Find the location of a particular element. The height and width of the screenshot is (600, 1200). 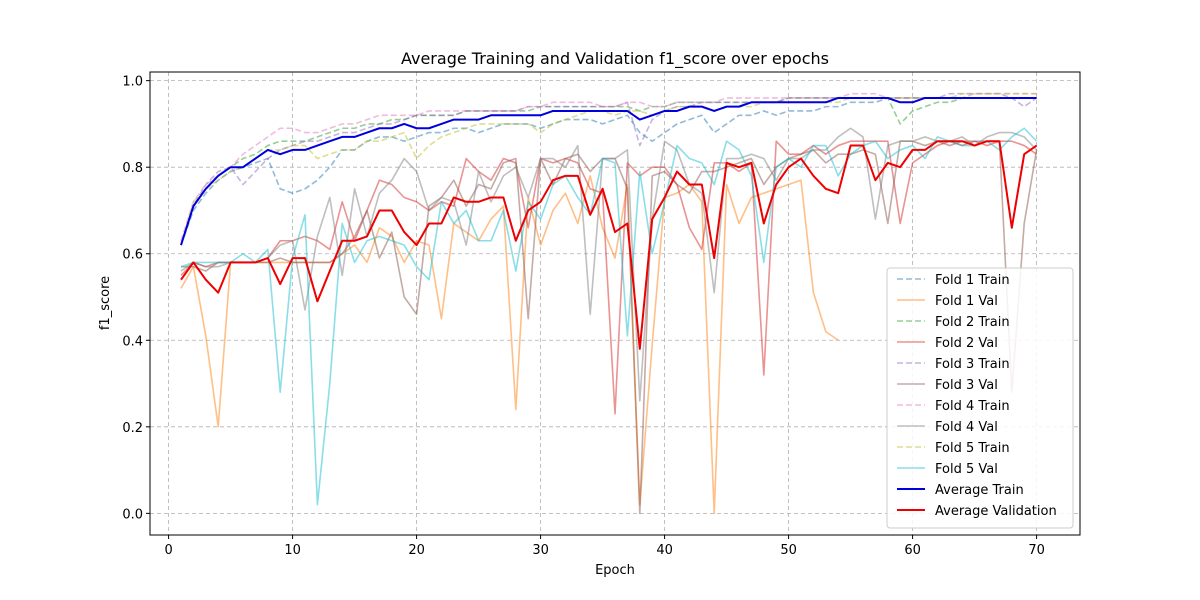

y-tick-label: 0.4 is located at coordinates (132, 341).